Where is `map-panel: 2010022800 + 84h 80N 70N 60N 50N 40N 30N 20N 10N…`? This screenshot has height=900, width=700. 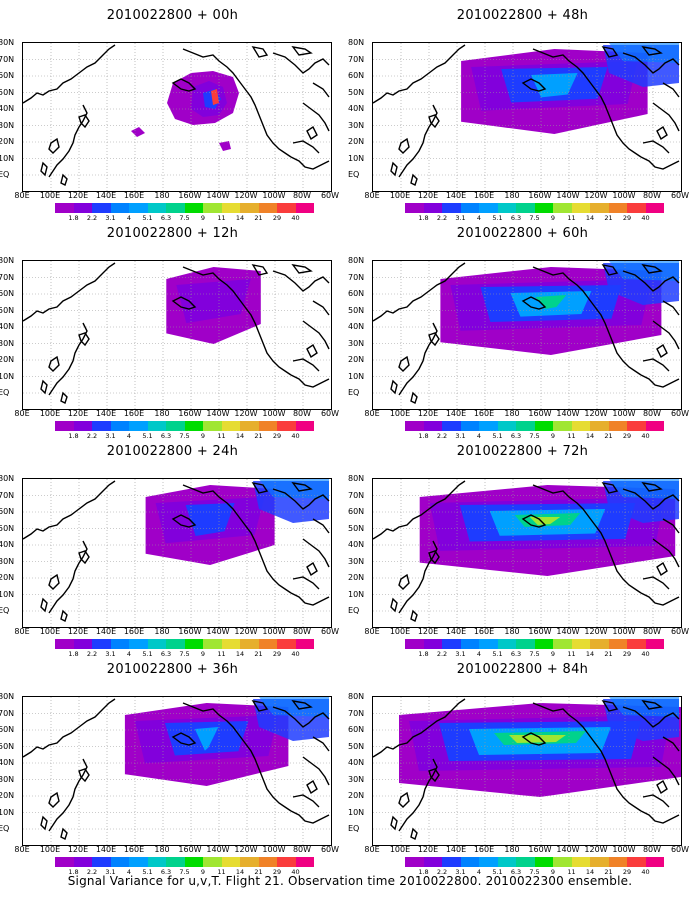
map-panel: 2010022800 + 84h 80N 70N 60N 50N 40N 30N 20N 10N… is located at coordinates (521, 765).